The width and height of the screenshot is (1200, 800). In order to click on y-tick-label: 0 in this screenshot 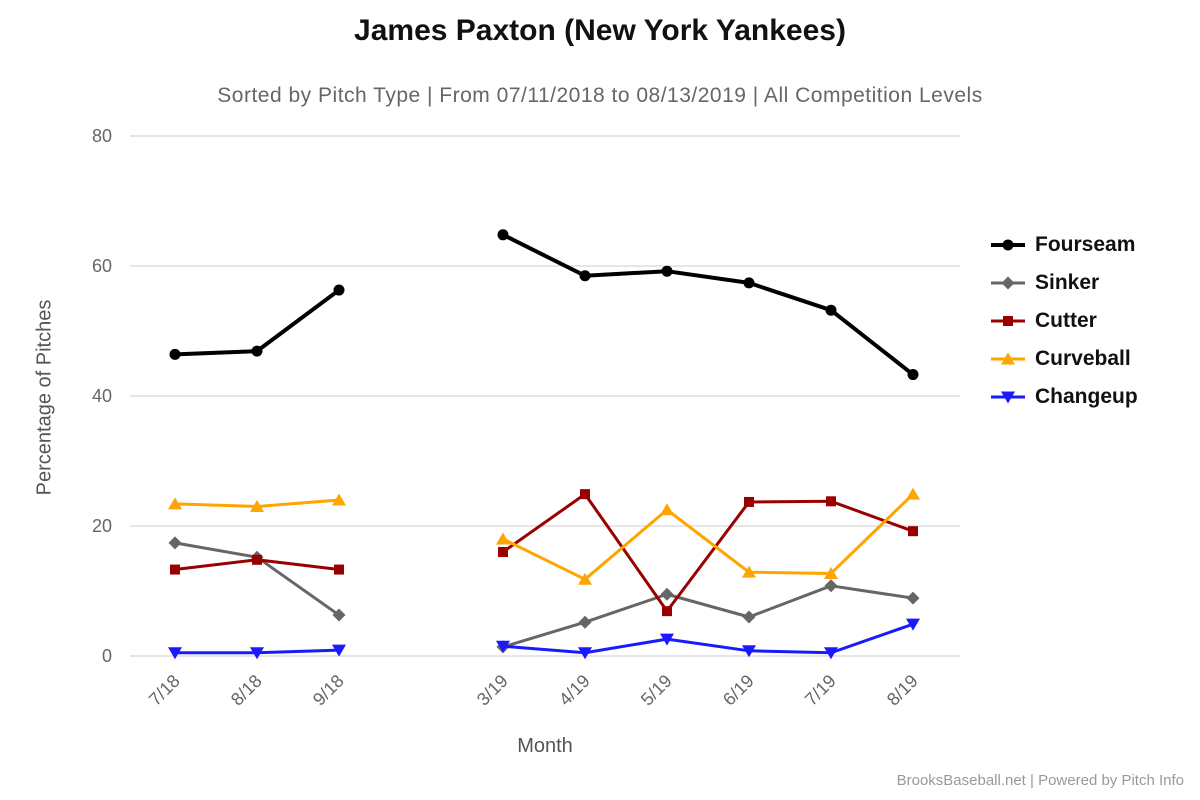, I will do `click(107, 656)`.